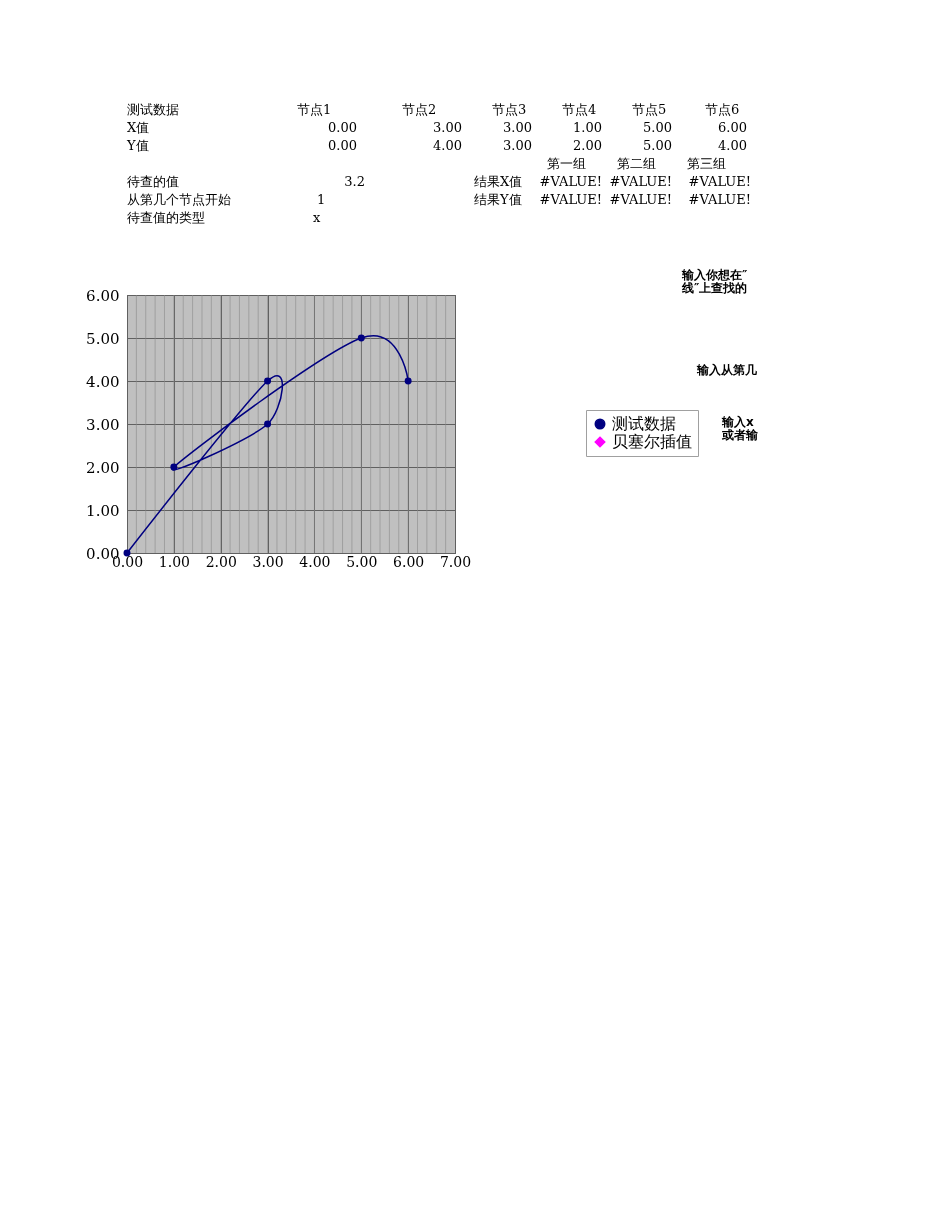 The image size is (950, 1230). Describe the element at coordinates (138, 127) in the screenshot. I see `text: X值` at that location.